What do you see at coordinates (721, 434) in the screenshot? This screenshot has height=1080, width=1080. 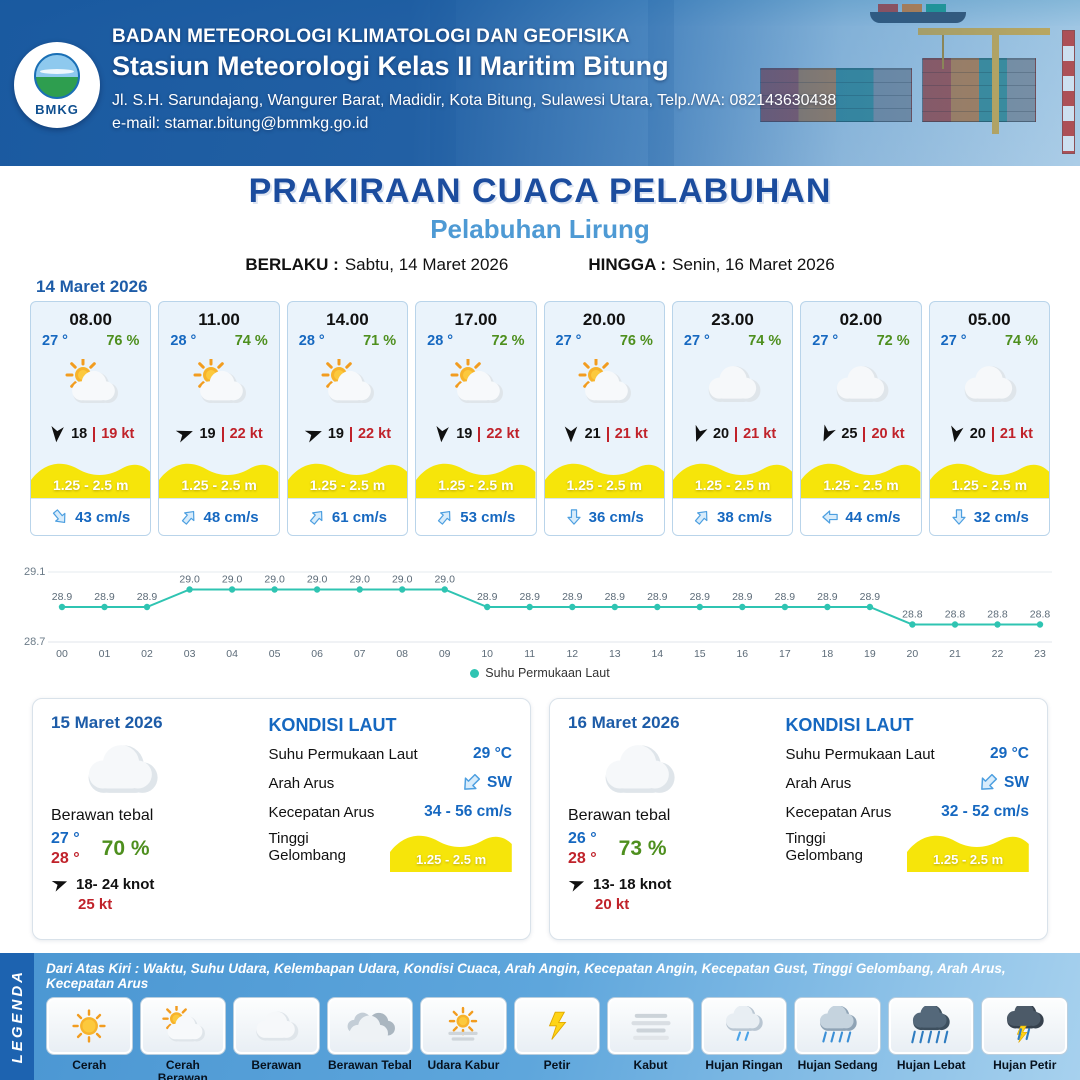 I see `wind-speed: 20` at bounding box center [721, 434].